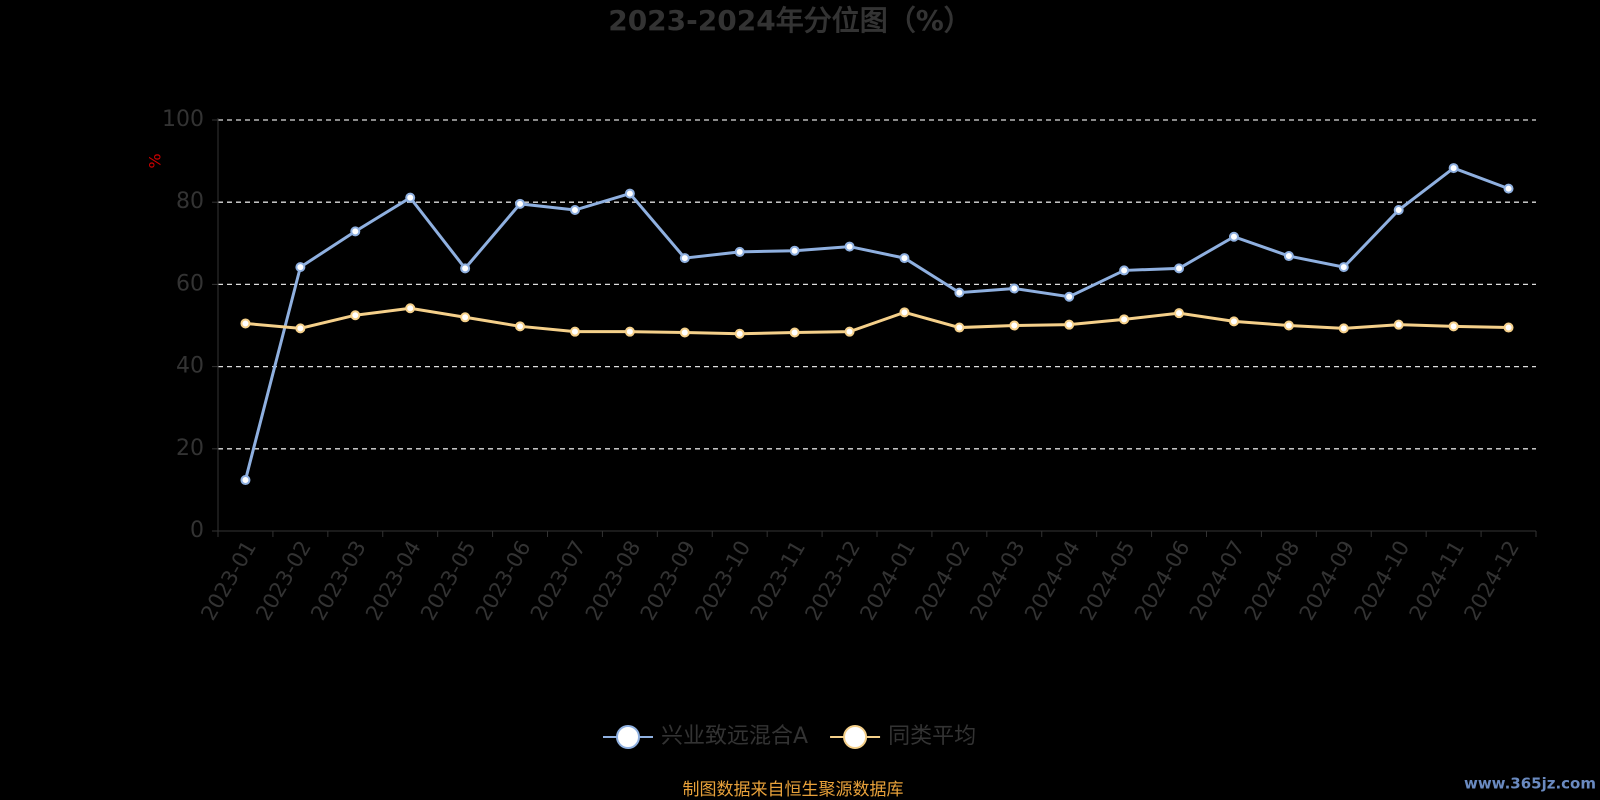  I want to click on chart-title: 2023-2024年分位图（%）, so click(790, 20).